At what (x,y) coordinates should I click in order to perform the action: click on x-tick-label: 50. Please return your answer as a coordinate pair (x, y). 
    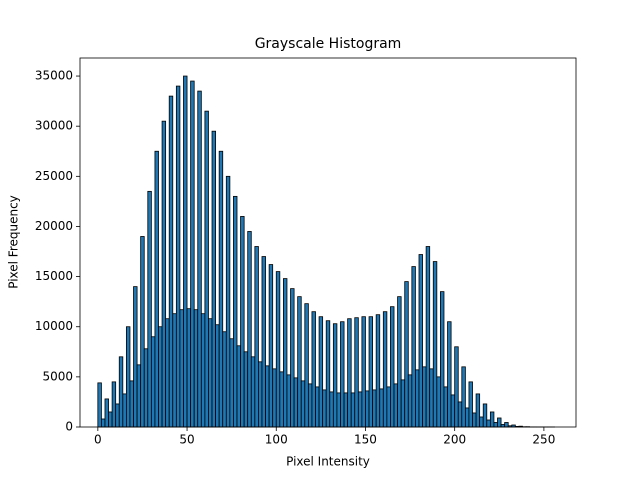
    Looking at the image, I should click on (186, 440).